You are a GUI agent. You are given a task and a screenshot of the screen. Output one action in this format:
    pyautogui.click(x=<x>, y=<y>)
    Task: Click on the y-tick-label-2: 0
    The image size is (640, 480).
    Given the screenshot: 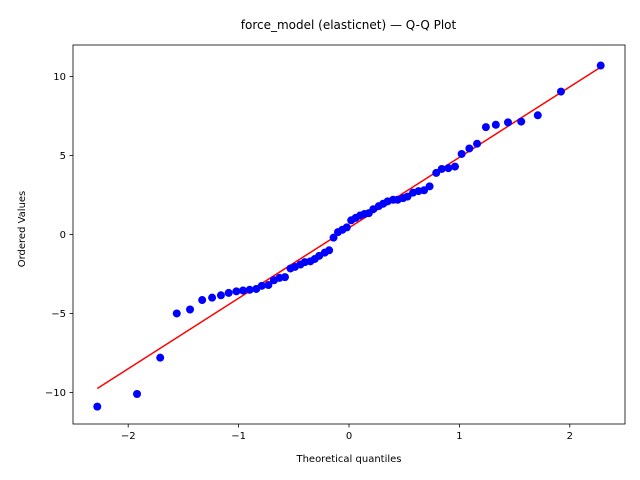 What is the action you would take?
    pyautogui.click(x=63, y=235)
    